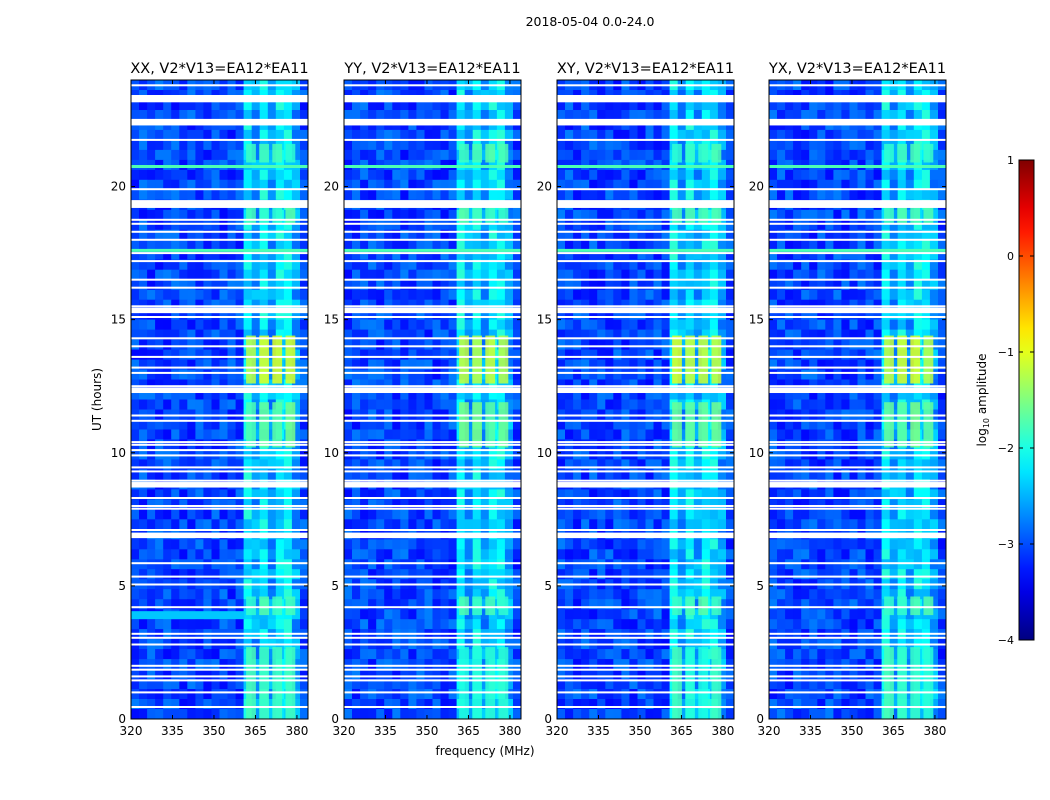 Image resolution: width=1050 pixels, height=800 pixels. Describe the element at coordinates (188, 615) in the screenshot. I see `rfi-band` at that location.